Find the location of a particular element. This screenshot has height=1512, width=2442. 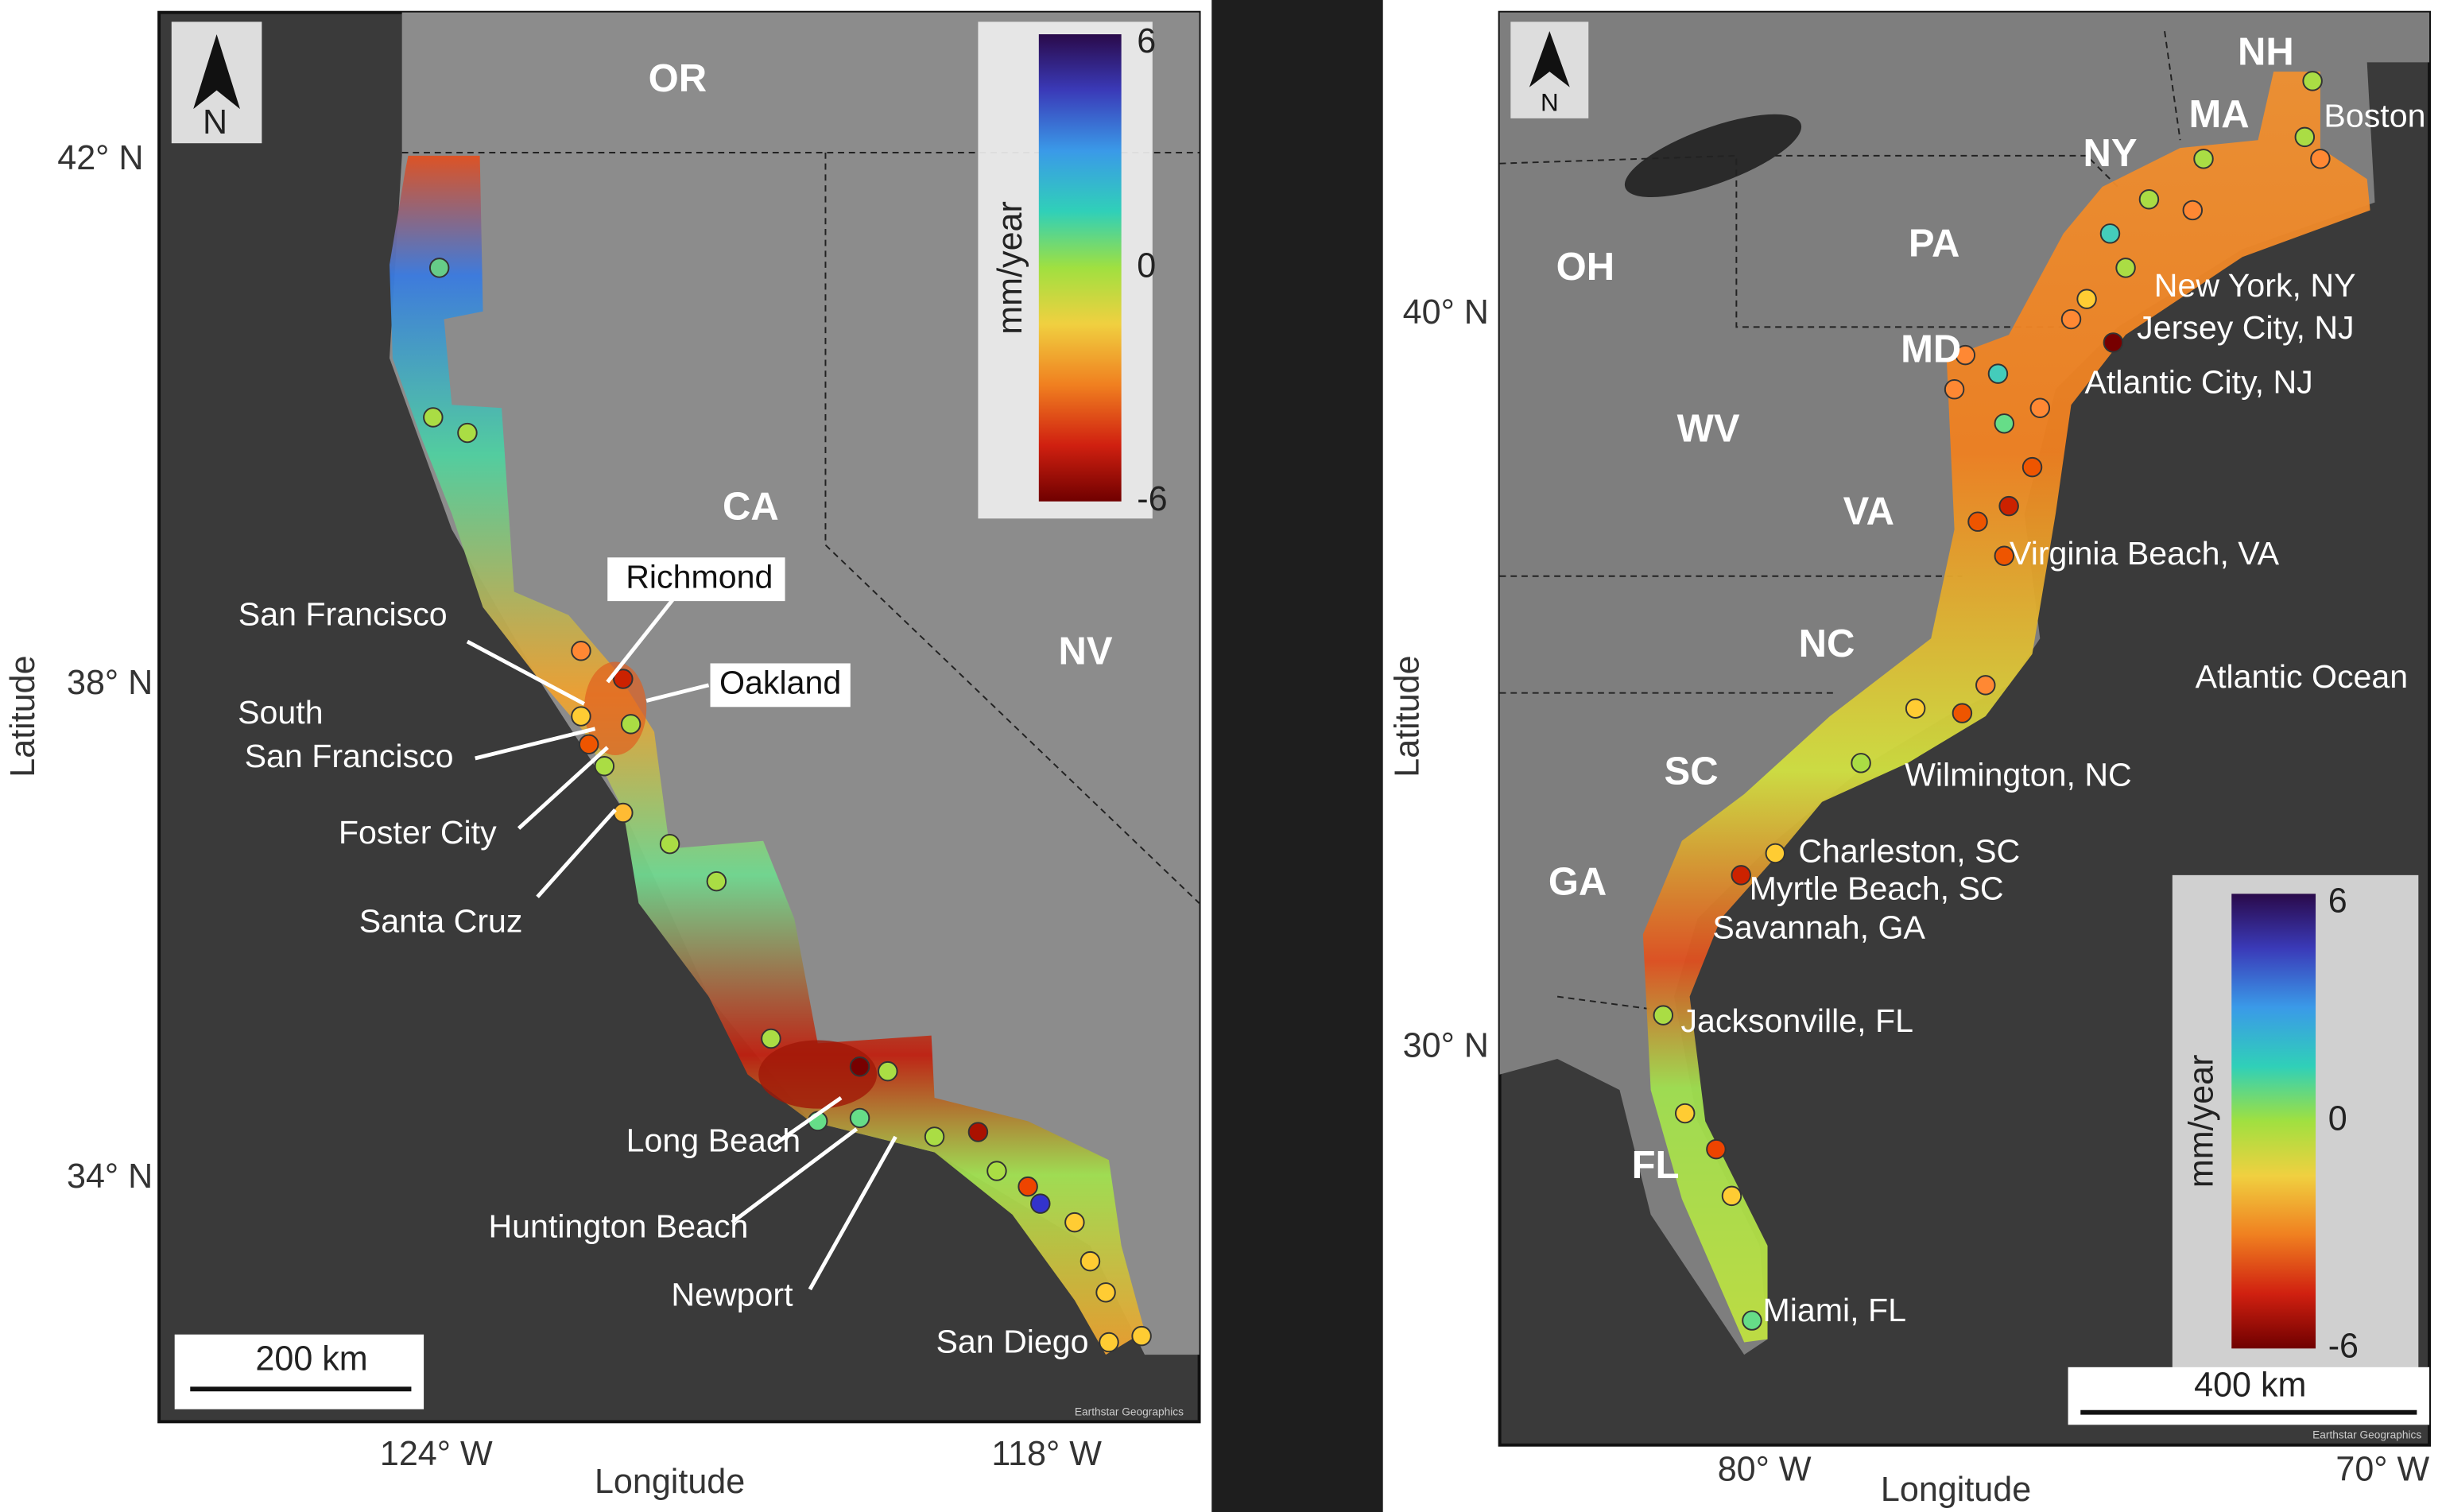

city-label: Myrtle Beach, SC is located at coordinates (1877, 888).